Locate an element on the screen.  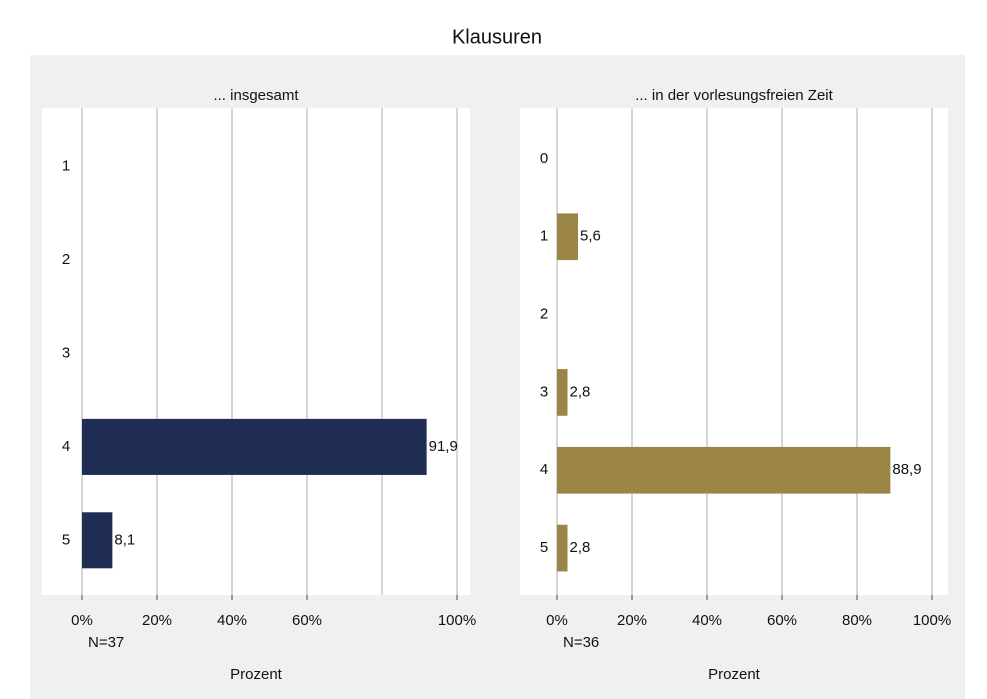
note: N=37 is located at coordinates (106, 642).